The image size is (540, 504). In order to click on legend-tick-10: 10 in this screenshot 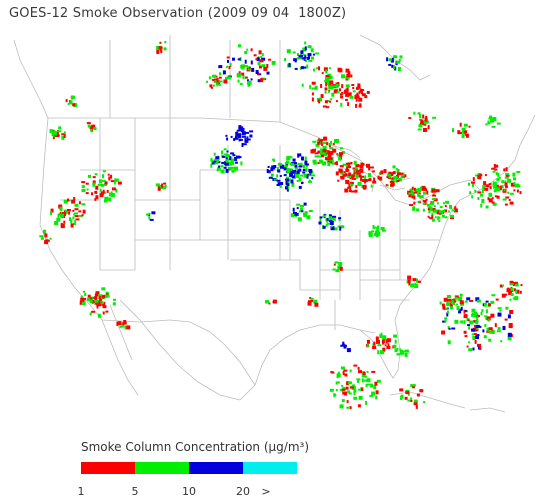, I will do `click(189, 491)`.